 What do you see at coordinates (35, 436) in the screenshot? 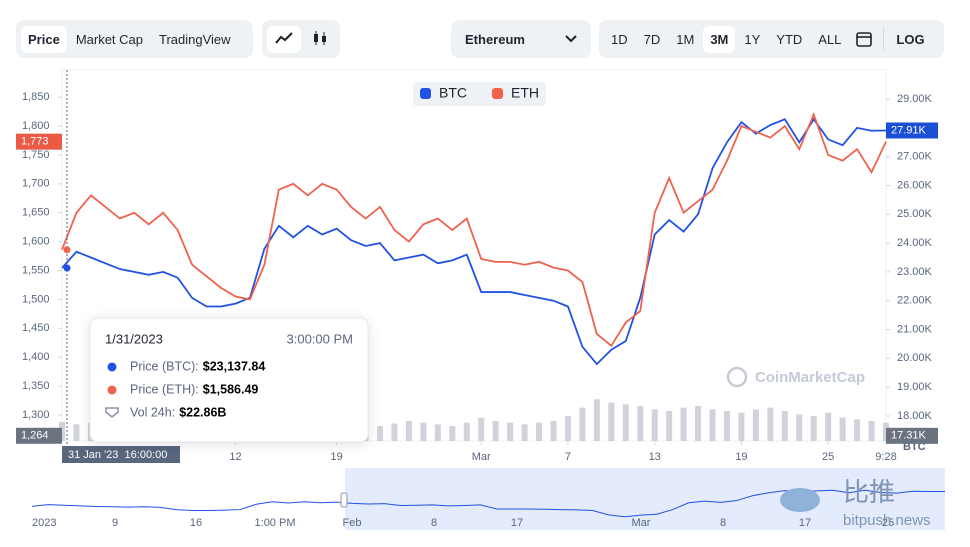
I see `marker-label: 1,264` at bounding box center [35, 436].